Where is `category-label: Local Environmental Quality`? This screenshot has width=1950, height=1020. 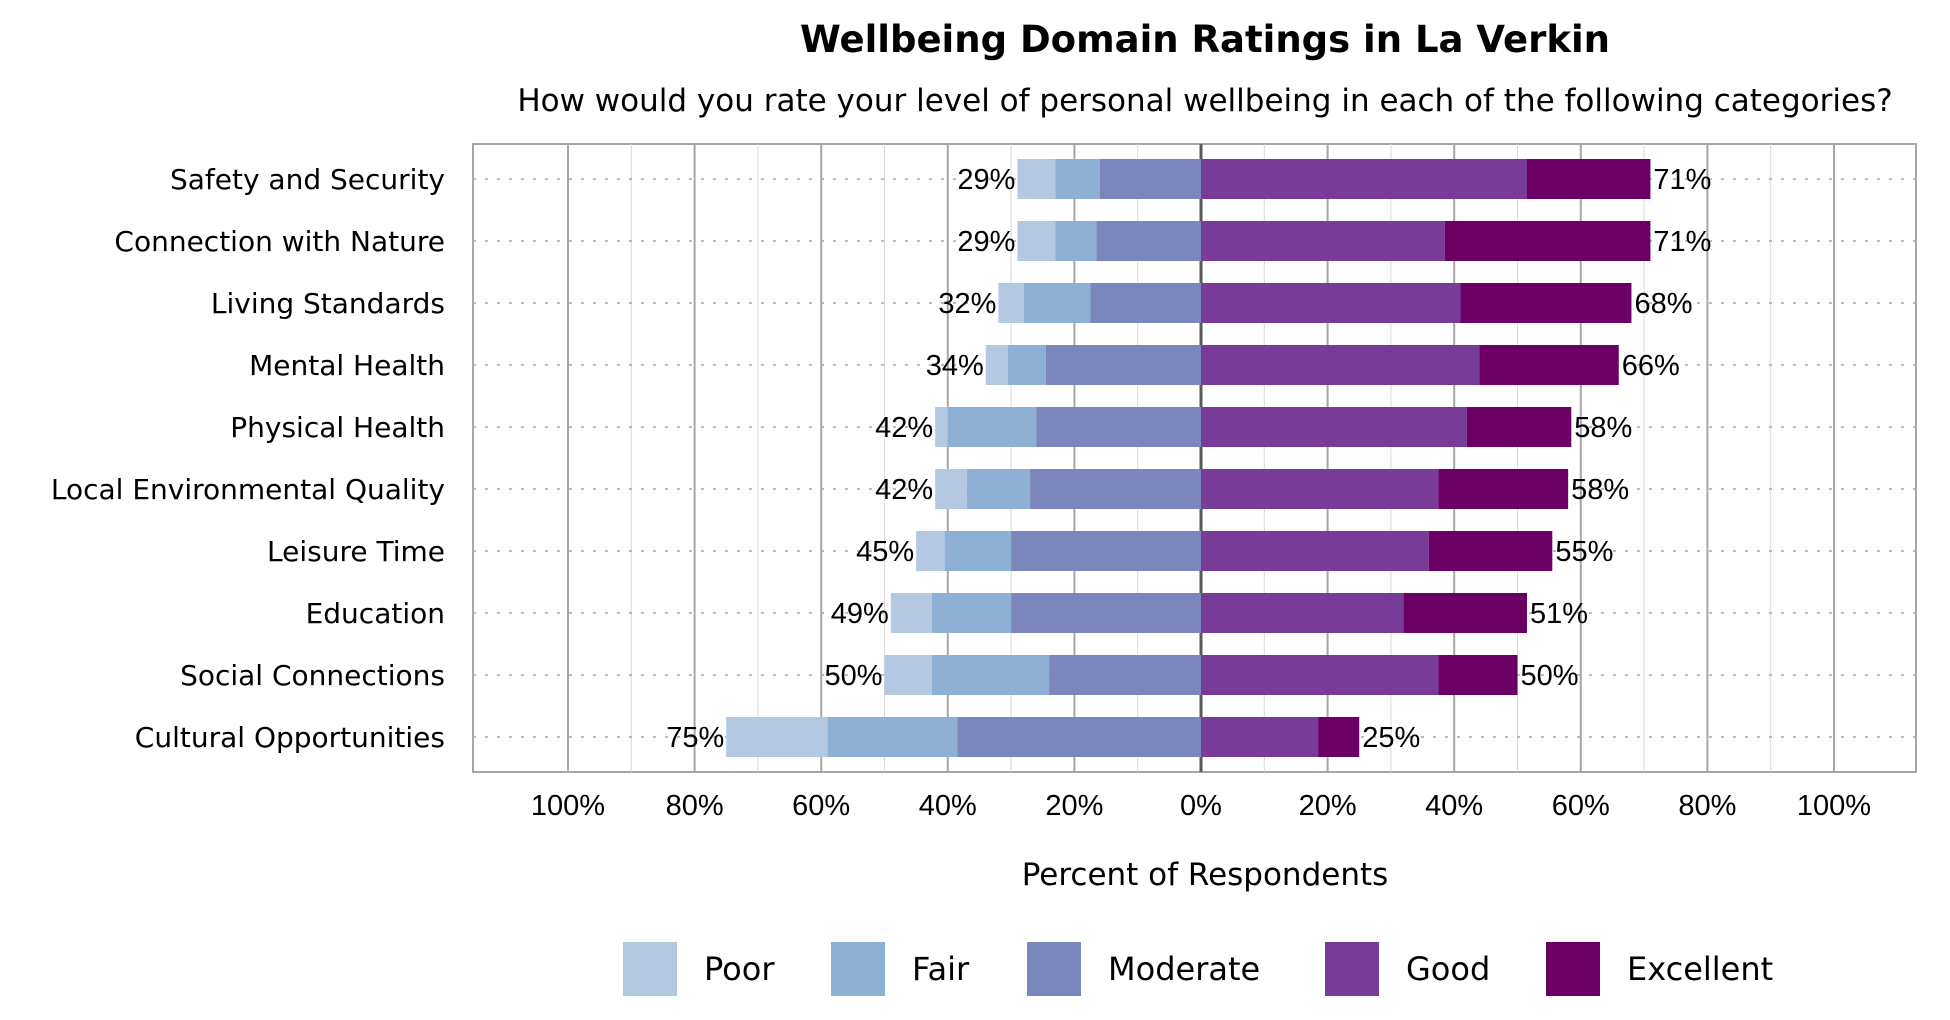
category-label: Local Environmental Quality is located at coordinates (248, 489).